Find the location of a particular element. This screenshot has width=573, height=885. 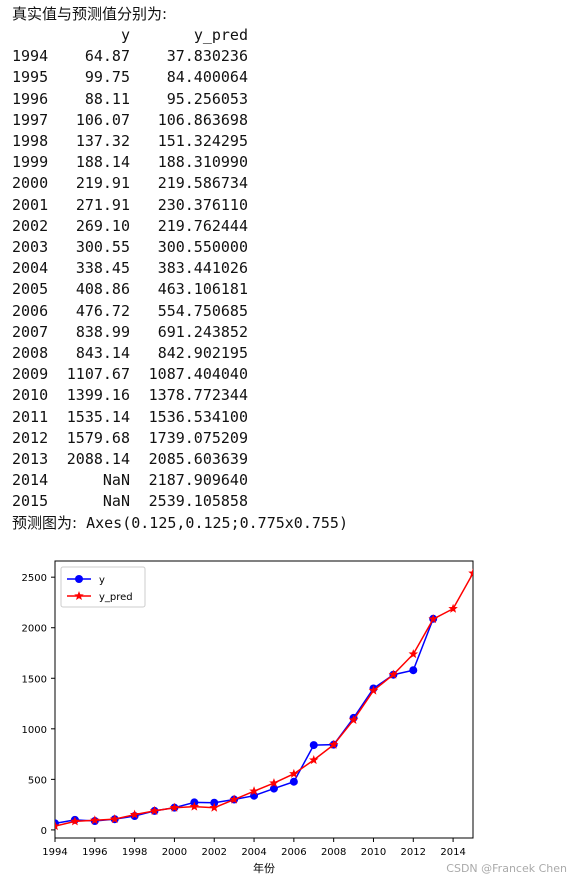

cell-y: 269.10 is located at coordinates (102, 225).